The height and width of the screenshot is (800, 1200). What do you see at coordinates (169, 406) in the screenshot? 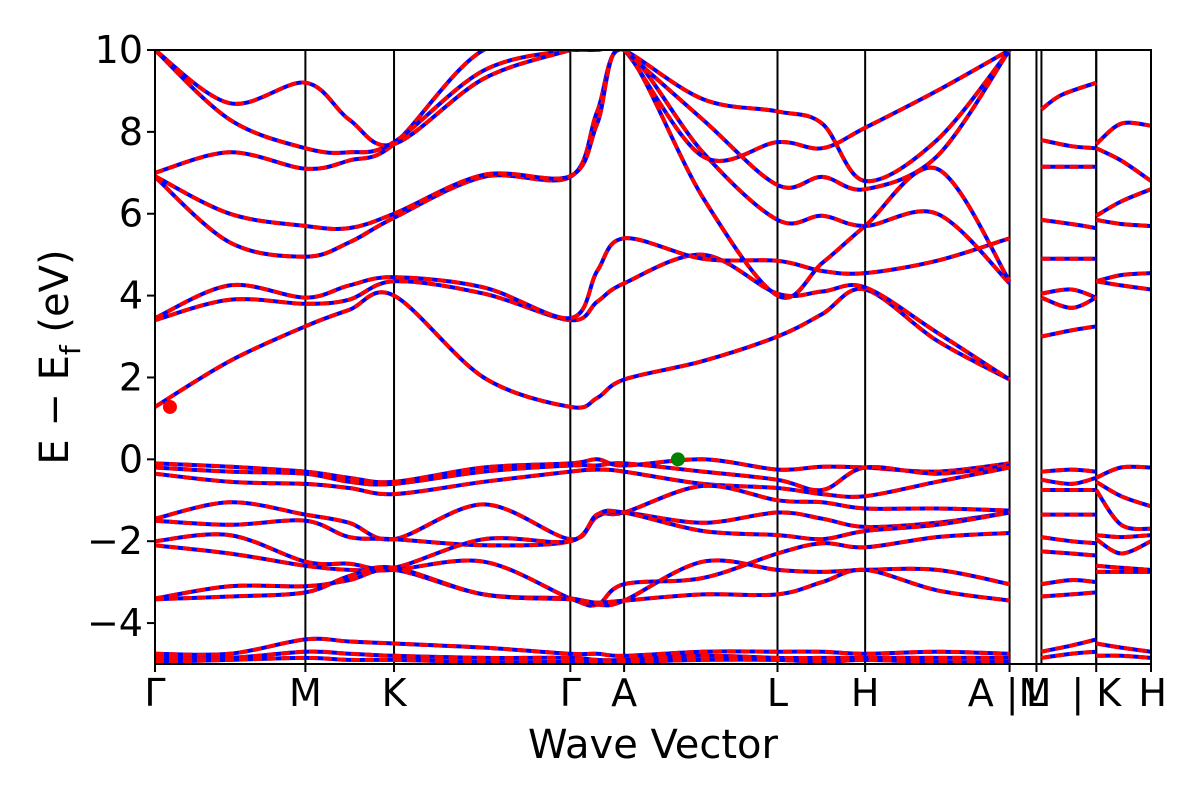
I see `cbm-marker` at bounding box center [169, 406].